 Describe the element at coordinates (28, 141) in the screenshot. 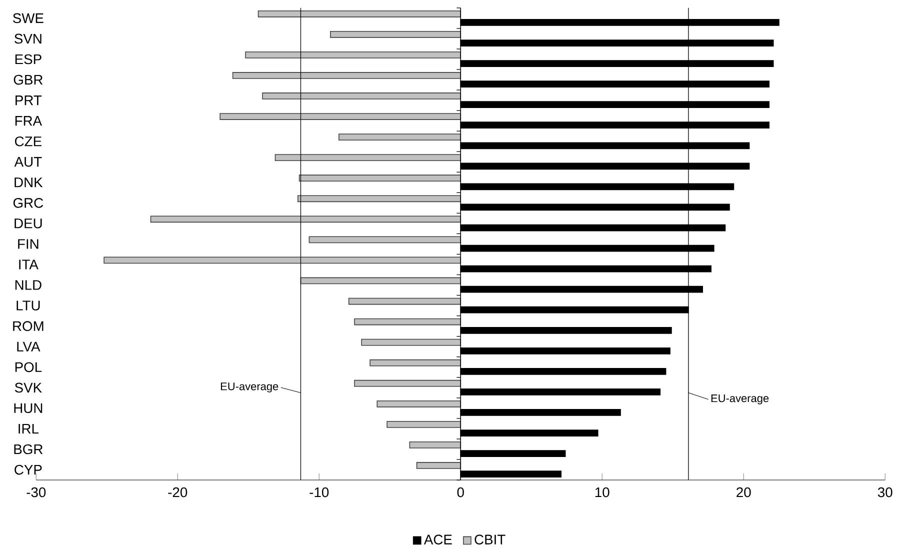

I see `y-tick-label: CZE` at that location.